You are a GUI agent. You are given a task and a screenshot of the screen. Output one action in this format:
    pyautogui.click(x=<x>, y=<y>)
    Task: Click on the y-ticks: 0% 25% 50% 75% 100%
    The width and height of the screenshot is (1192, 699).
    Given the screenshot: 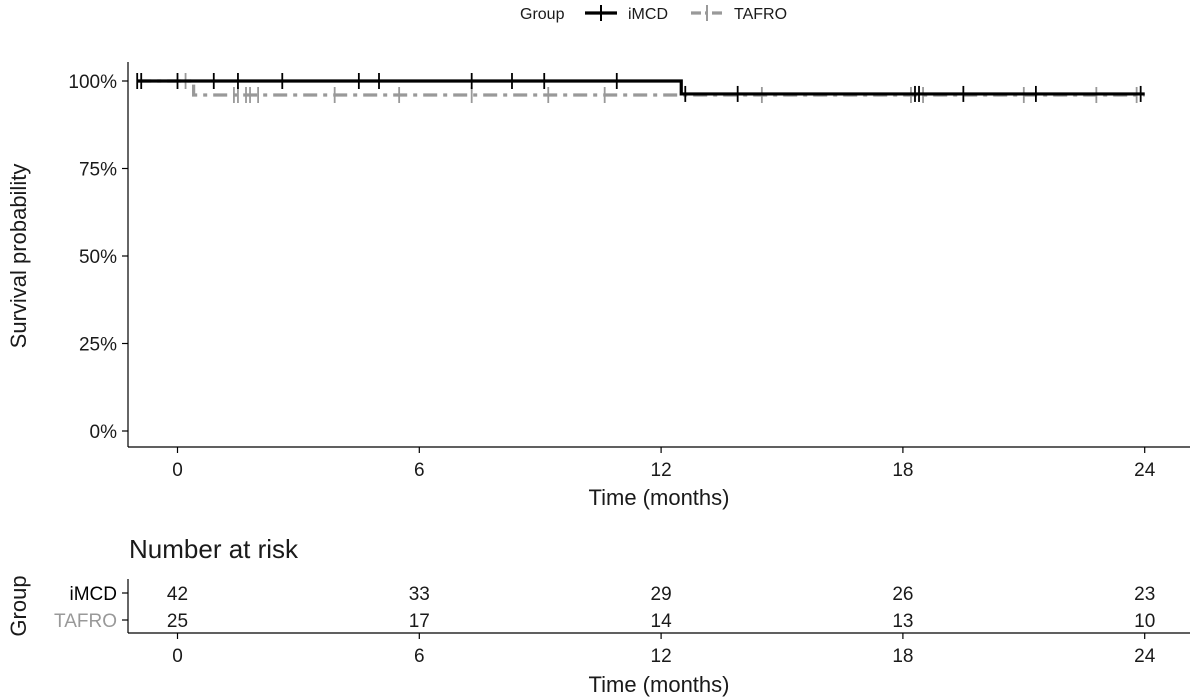 What is the action you would take?
    pyautogui.click(x=98, y=257)
    